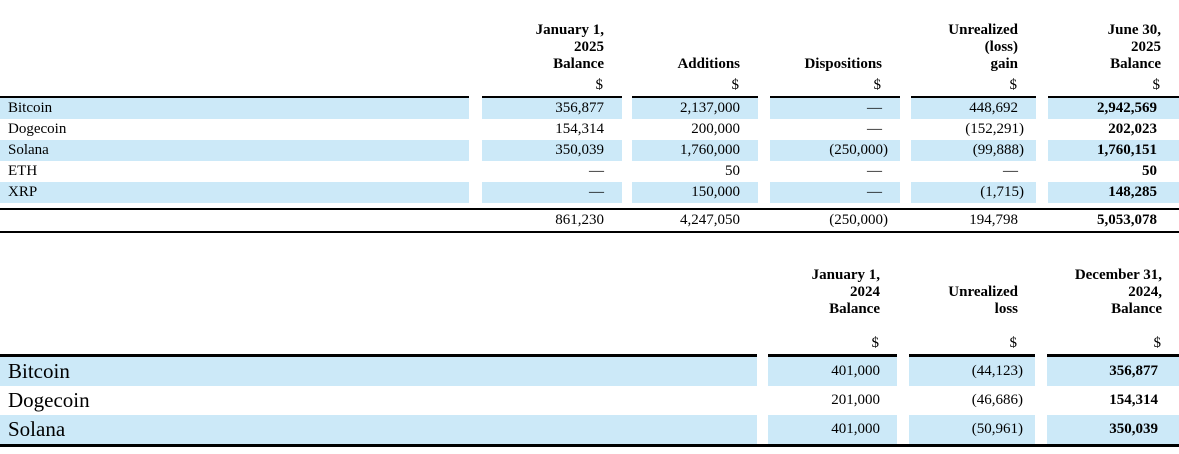  I want to click on cell-value: 356,877, so click(1113, 370).